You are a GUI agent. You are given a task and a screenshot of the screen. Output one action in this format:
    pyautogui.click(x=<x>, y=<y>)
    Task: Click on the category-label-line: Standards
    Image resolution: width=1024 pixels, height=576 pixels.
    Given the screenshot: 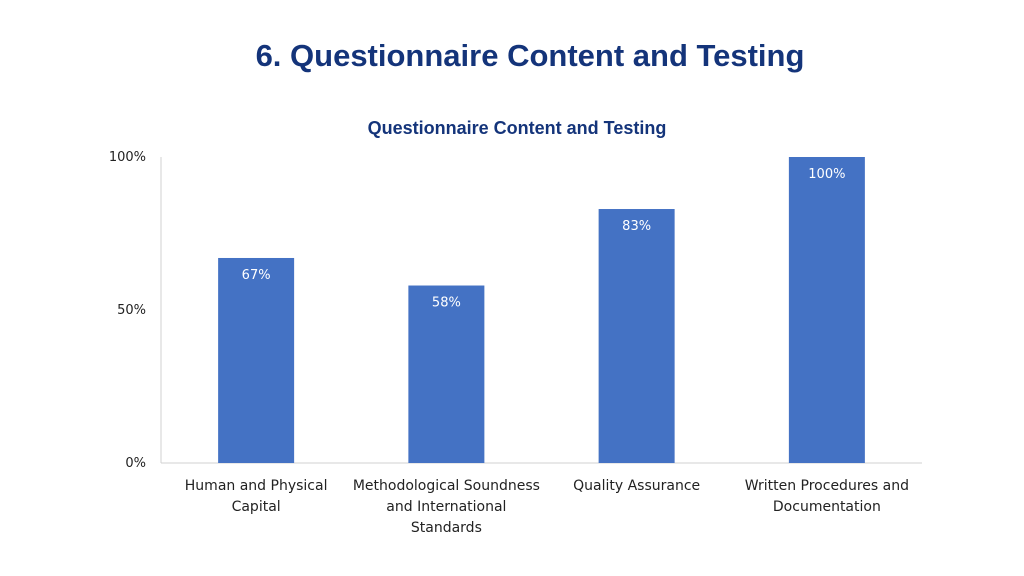 What is the action you would take?
    pyautogui.click(x=446, y=528)
    